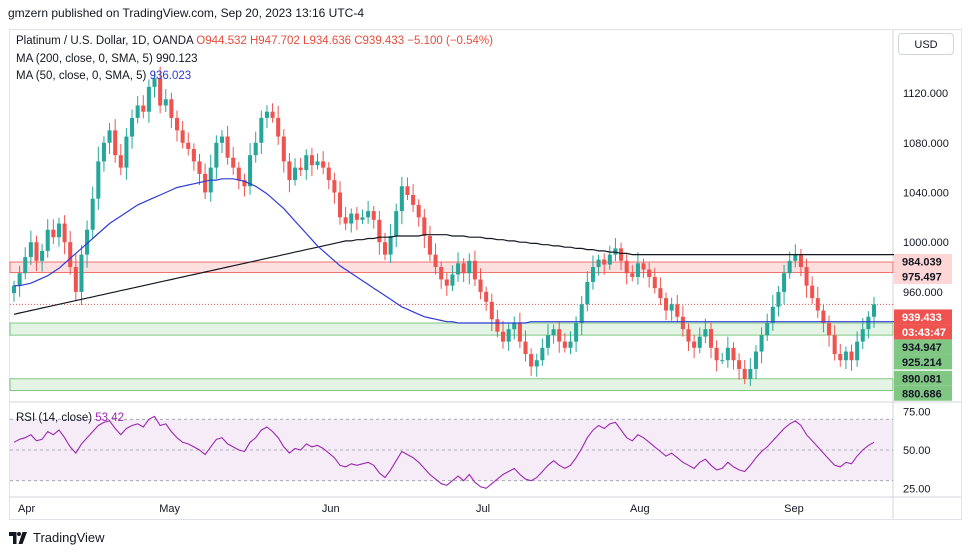 This screenshot has width=970, height=557. I want to click on time-tick-label: May, so click(169, 509).